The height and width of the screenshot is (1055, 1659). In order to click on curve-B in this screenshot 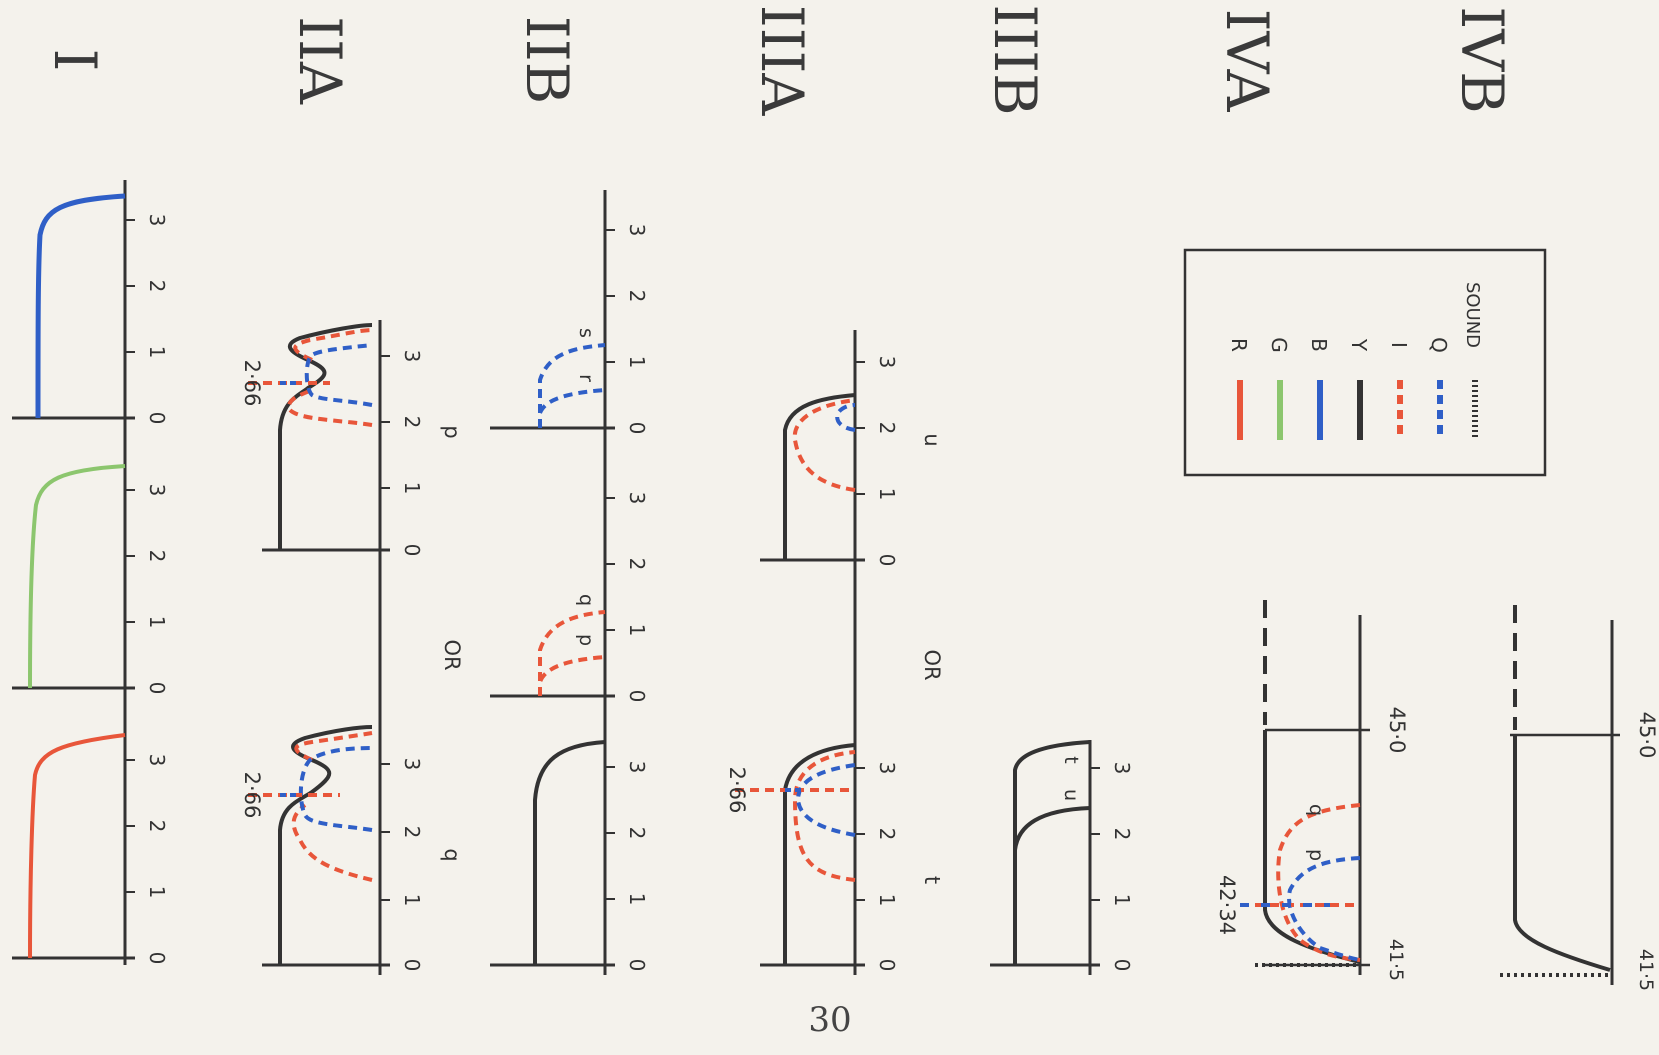, I will do `click(80, 306)`.